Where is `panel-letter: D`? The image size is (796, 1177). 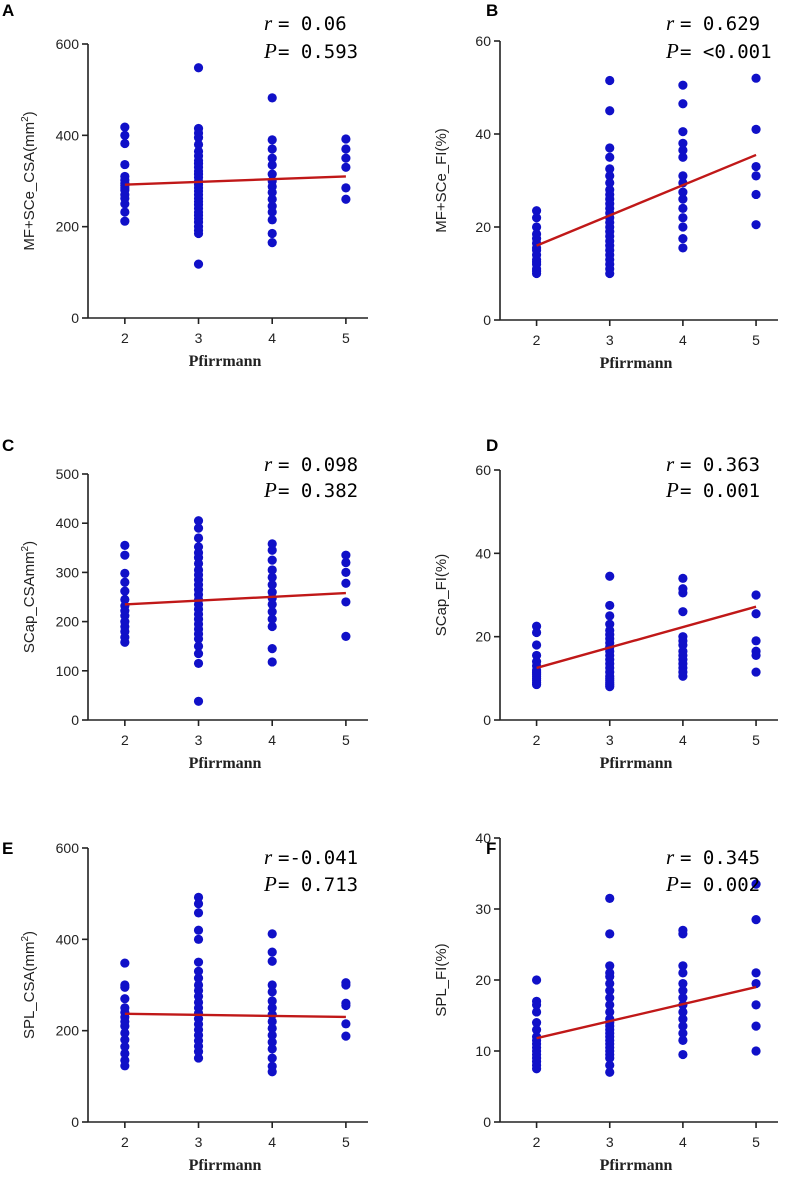 panel-letter: D is located at coordinates (492, 445).